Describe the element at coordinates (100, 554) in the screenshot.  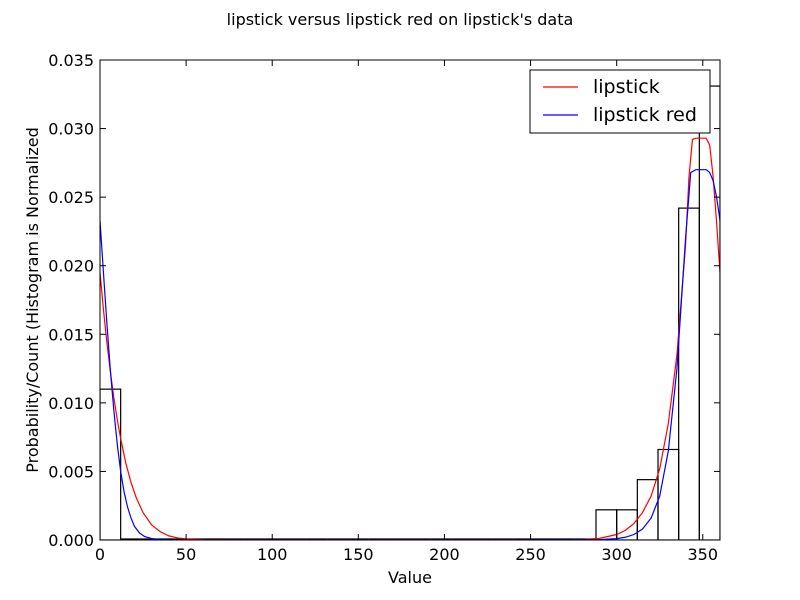
I see `x-tick-label: 0` at that location.